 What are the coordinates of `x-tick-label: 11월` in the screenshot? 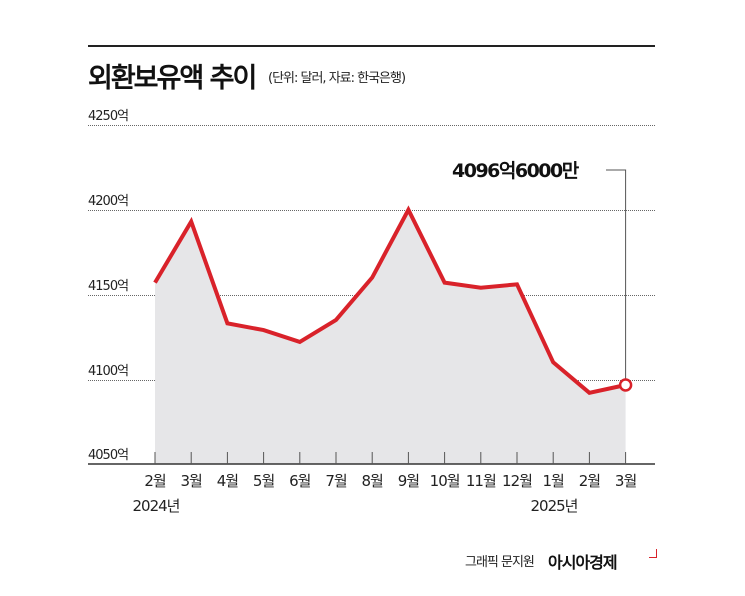 It's located at (481, 481).